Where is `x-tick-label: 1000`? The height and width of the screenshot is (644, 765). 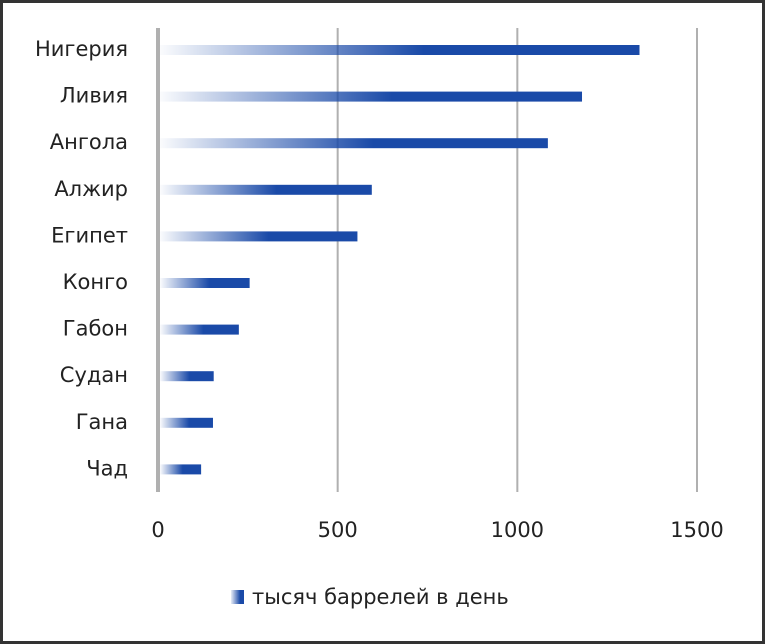 x-tick-label: 1000 is located at coordinates (517, 530).